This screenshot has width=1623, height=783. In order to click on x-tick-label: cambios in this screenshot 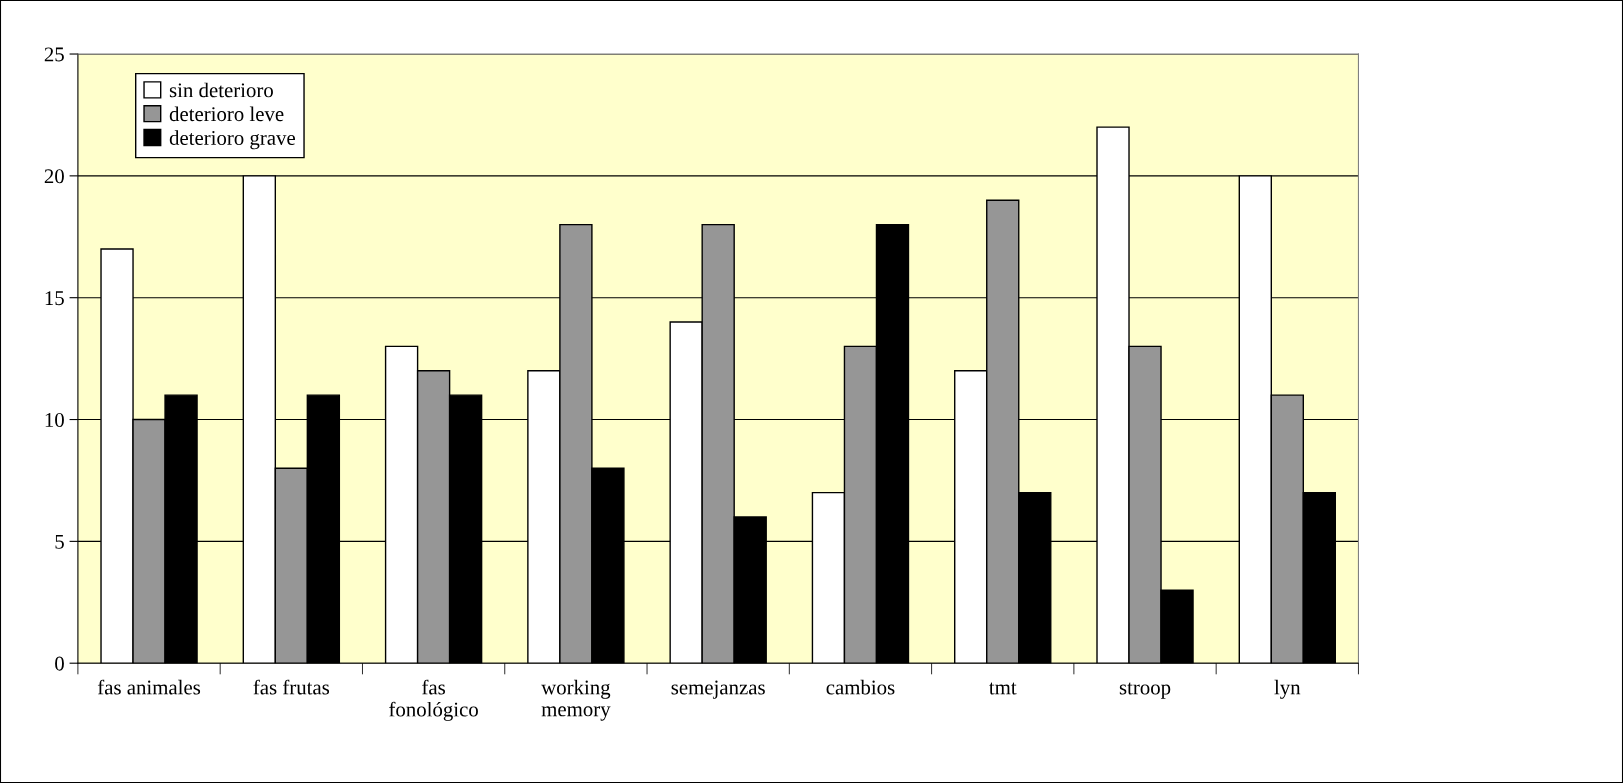, I will do `click(860, 687)`.